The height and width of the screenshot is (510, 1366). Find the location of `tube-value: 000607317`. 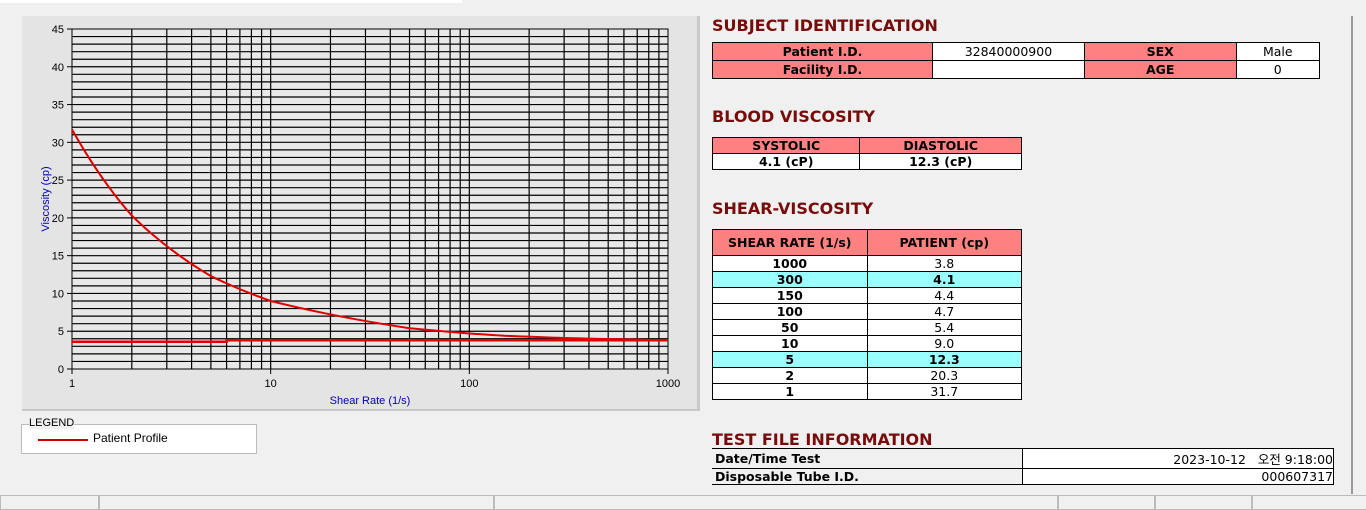

tube-value: 000607317 is located at coordinates (1178, 476).